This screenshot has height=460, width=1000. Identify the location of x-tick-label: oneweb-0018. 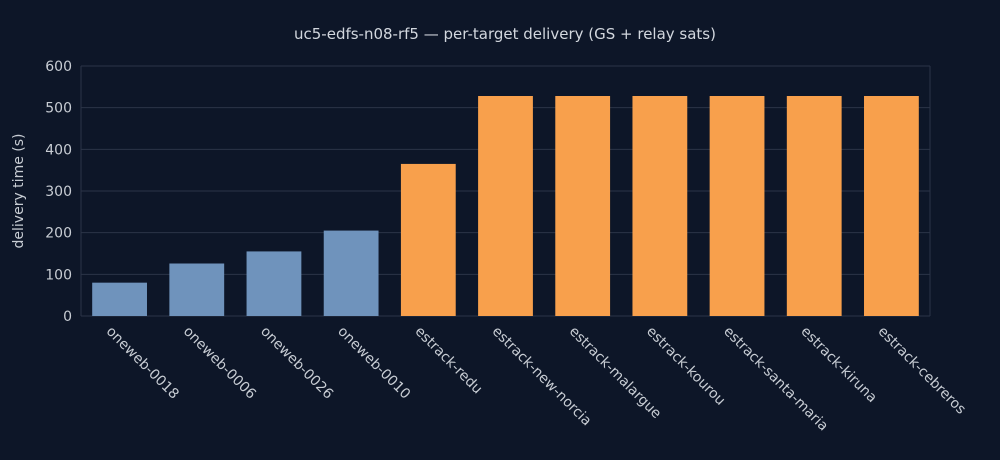
(142, 363).